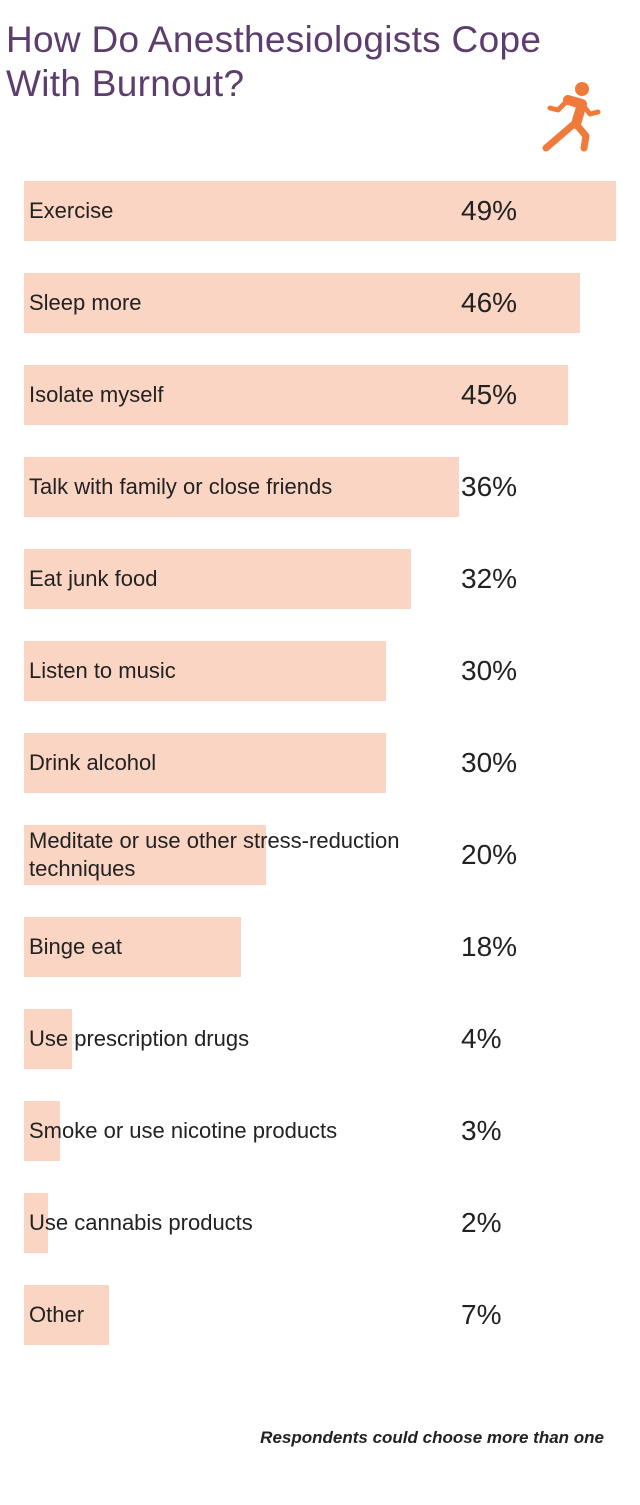 This screenshot has width=640, height=1505. I want to click on value-label: 7%, so click(481, 1314).